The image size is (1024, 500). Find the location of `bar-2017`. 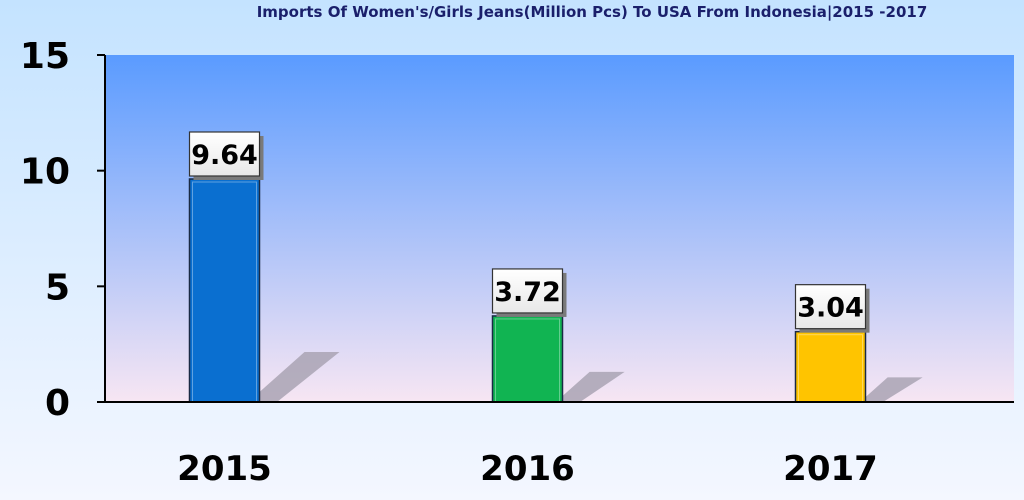

bar-2017 is located at coordinates (830, 366).